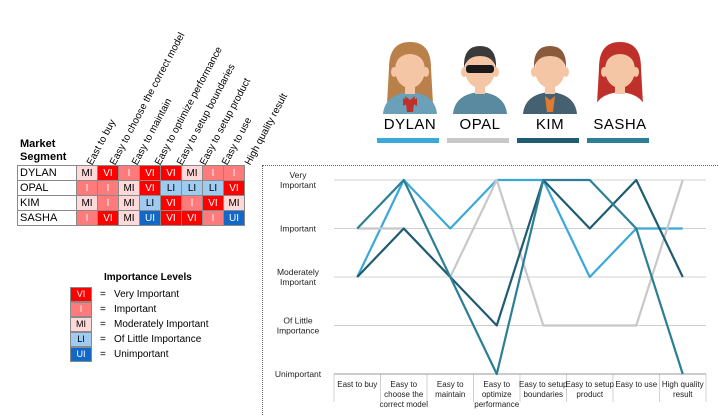 Image resolution: width=718 pixels, height=415 pixels. I want to click on chart-series-line-dylan, so click(519, 228).